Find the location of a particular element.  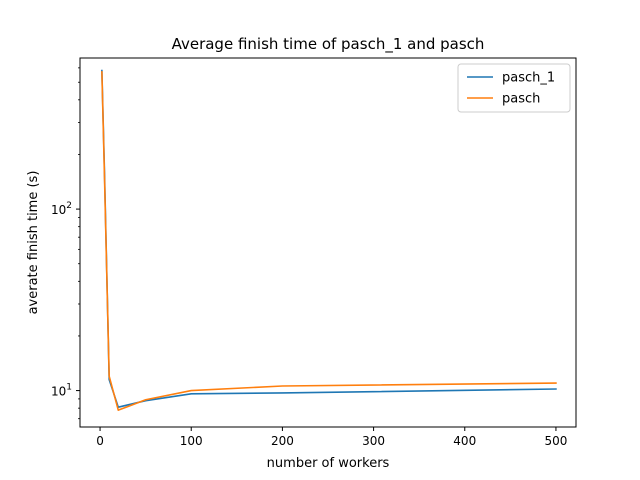

y-axis: 10¹ 10² is located at coordinates (65, 243).